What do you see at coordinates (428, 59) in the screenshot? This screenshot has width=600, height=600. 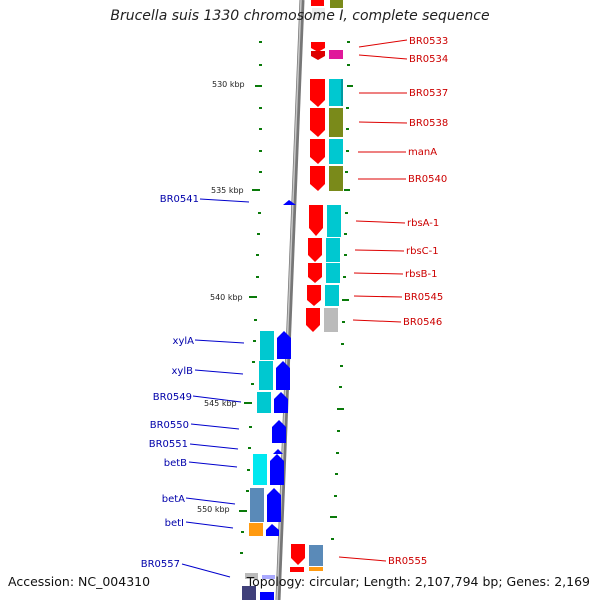 I see `gene-label-br0534: BR0534` at bounding box center [428, 59].